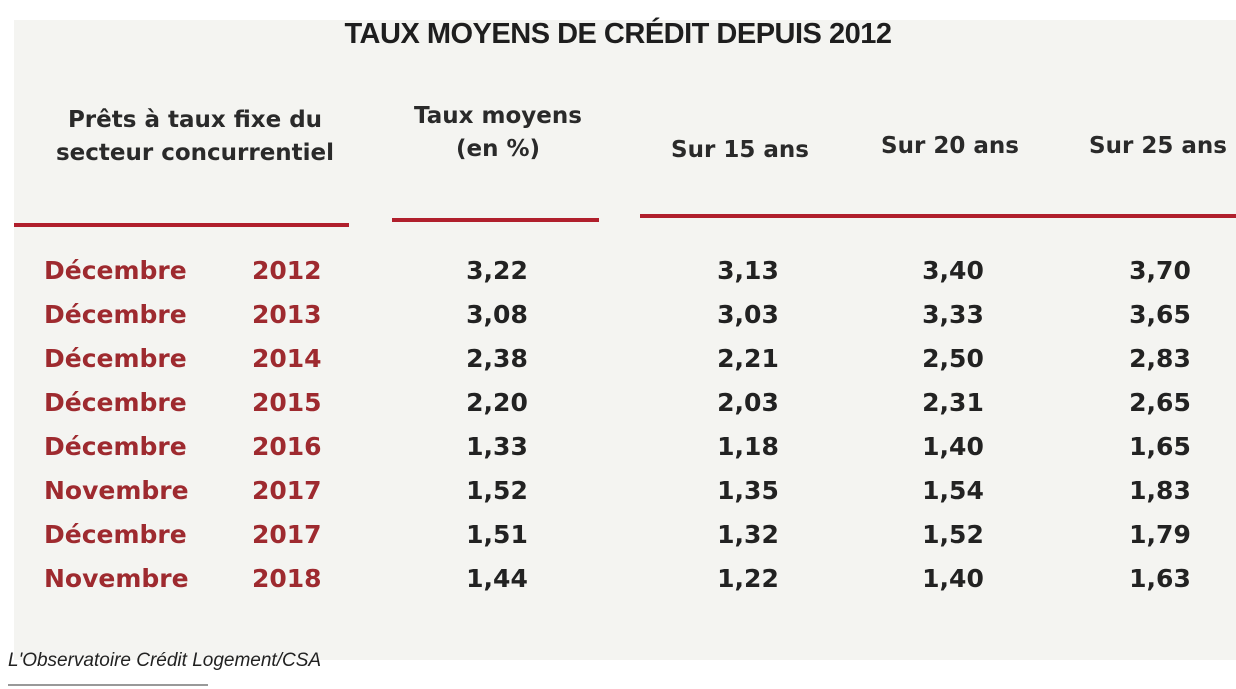 The image size is (1236, 689). Describe the element at coordinates (497, 270) in the screenshot. I see `row-average-rate: 3,22` at that location.